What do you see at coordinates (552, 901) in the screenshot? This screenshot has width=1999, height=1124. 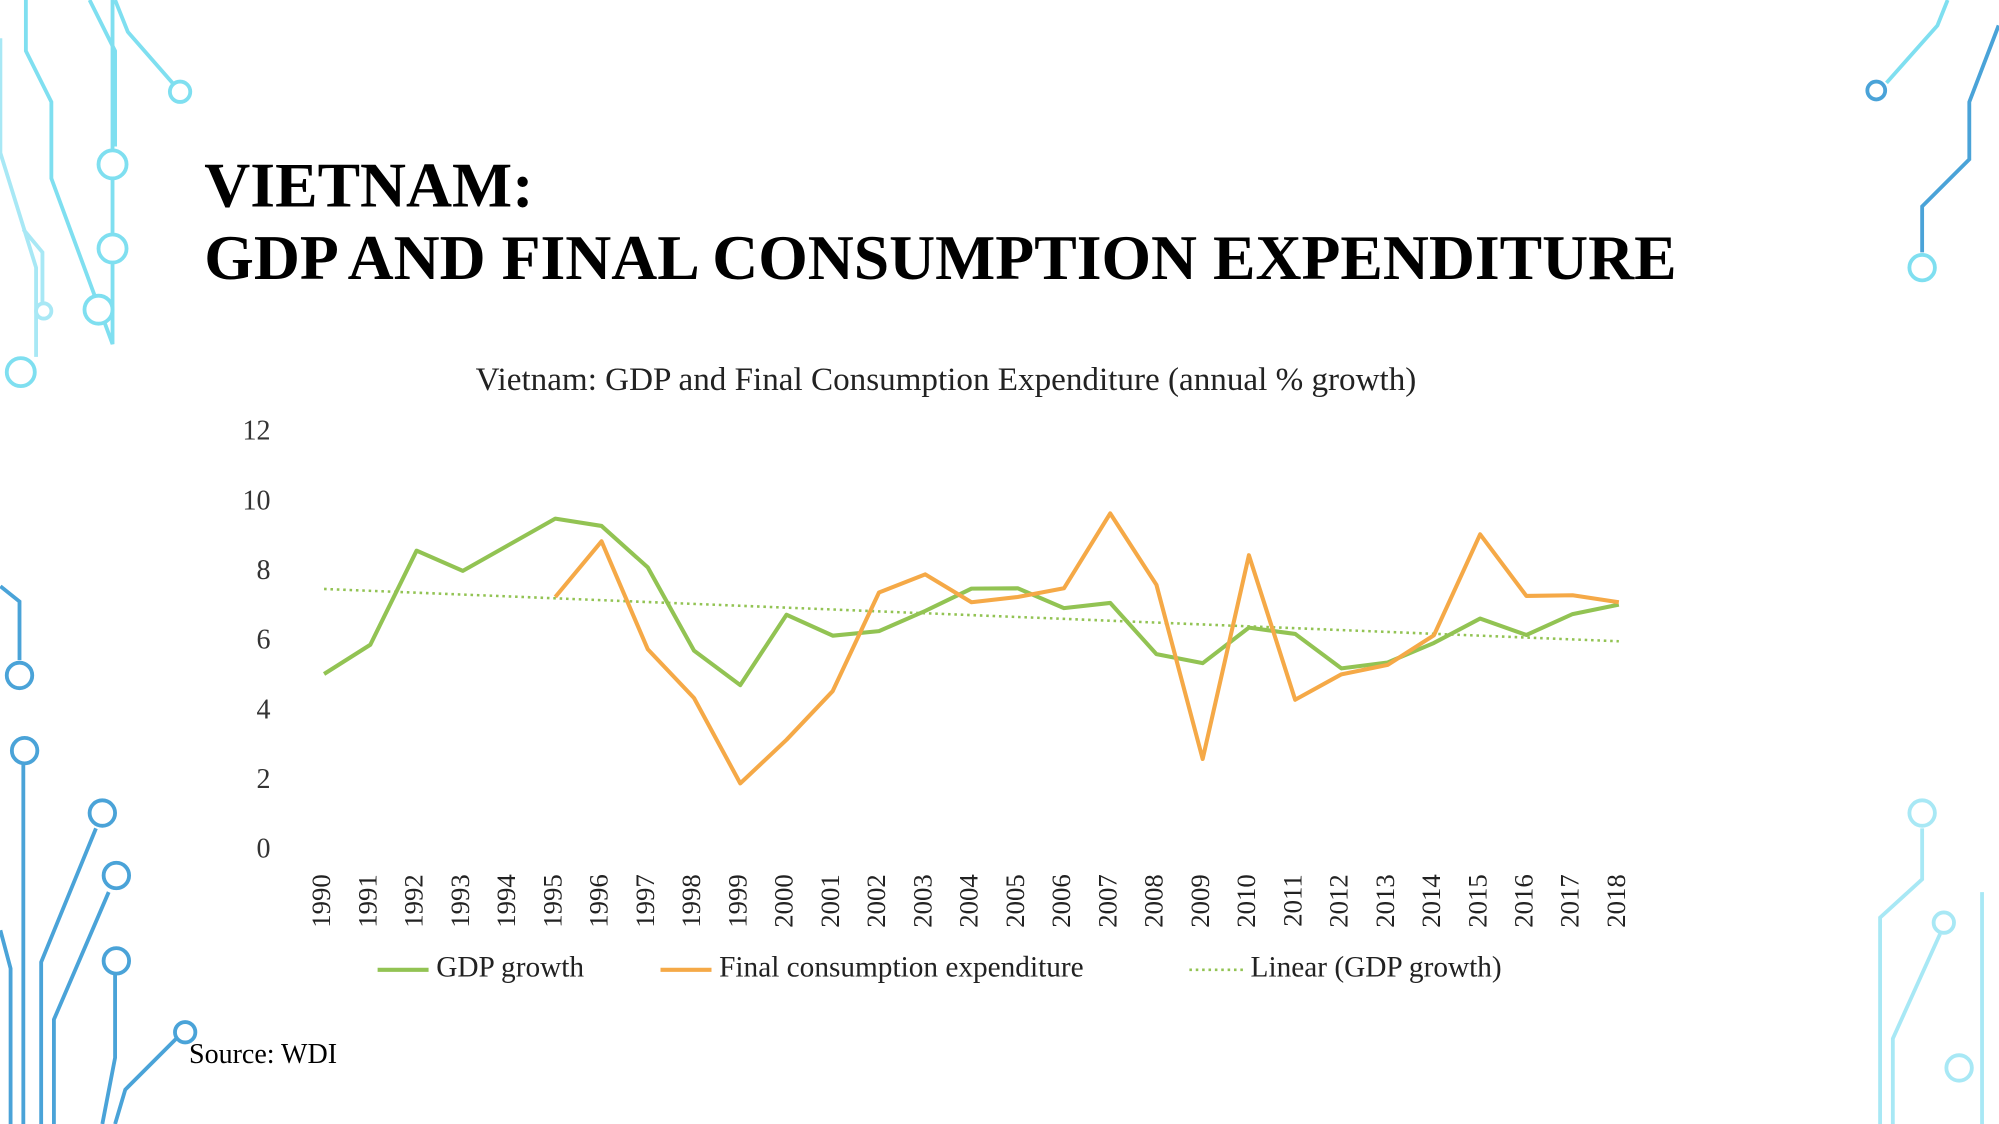 I see `x-tick-label: 1995` at bounding box center [552, 901].